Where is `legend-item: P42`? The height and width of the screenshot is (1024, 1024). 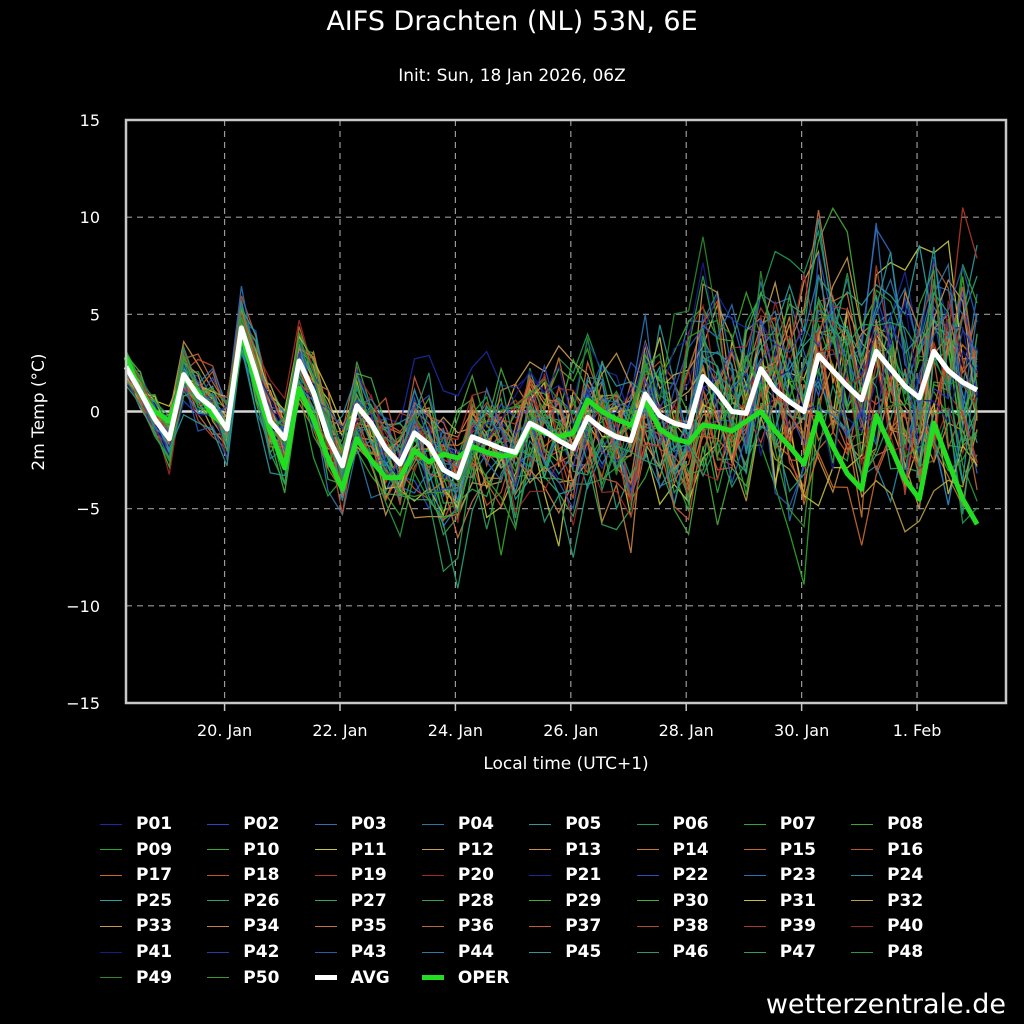 legend-item: P42 is located at coordinates (243, 952).